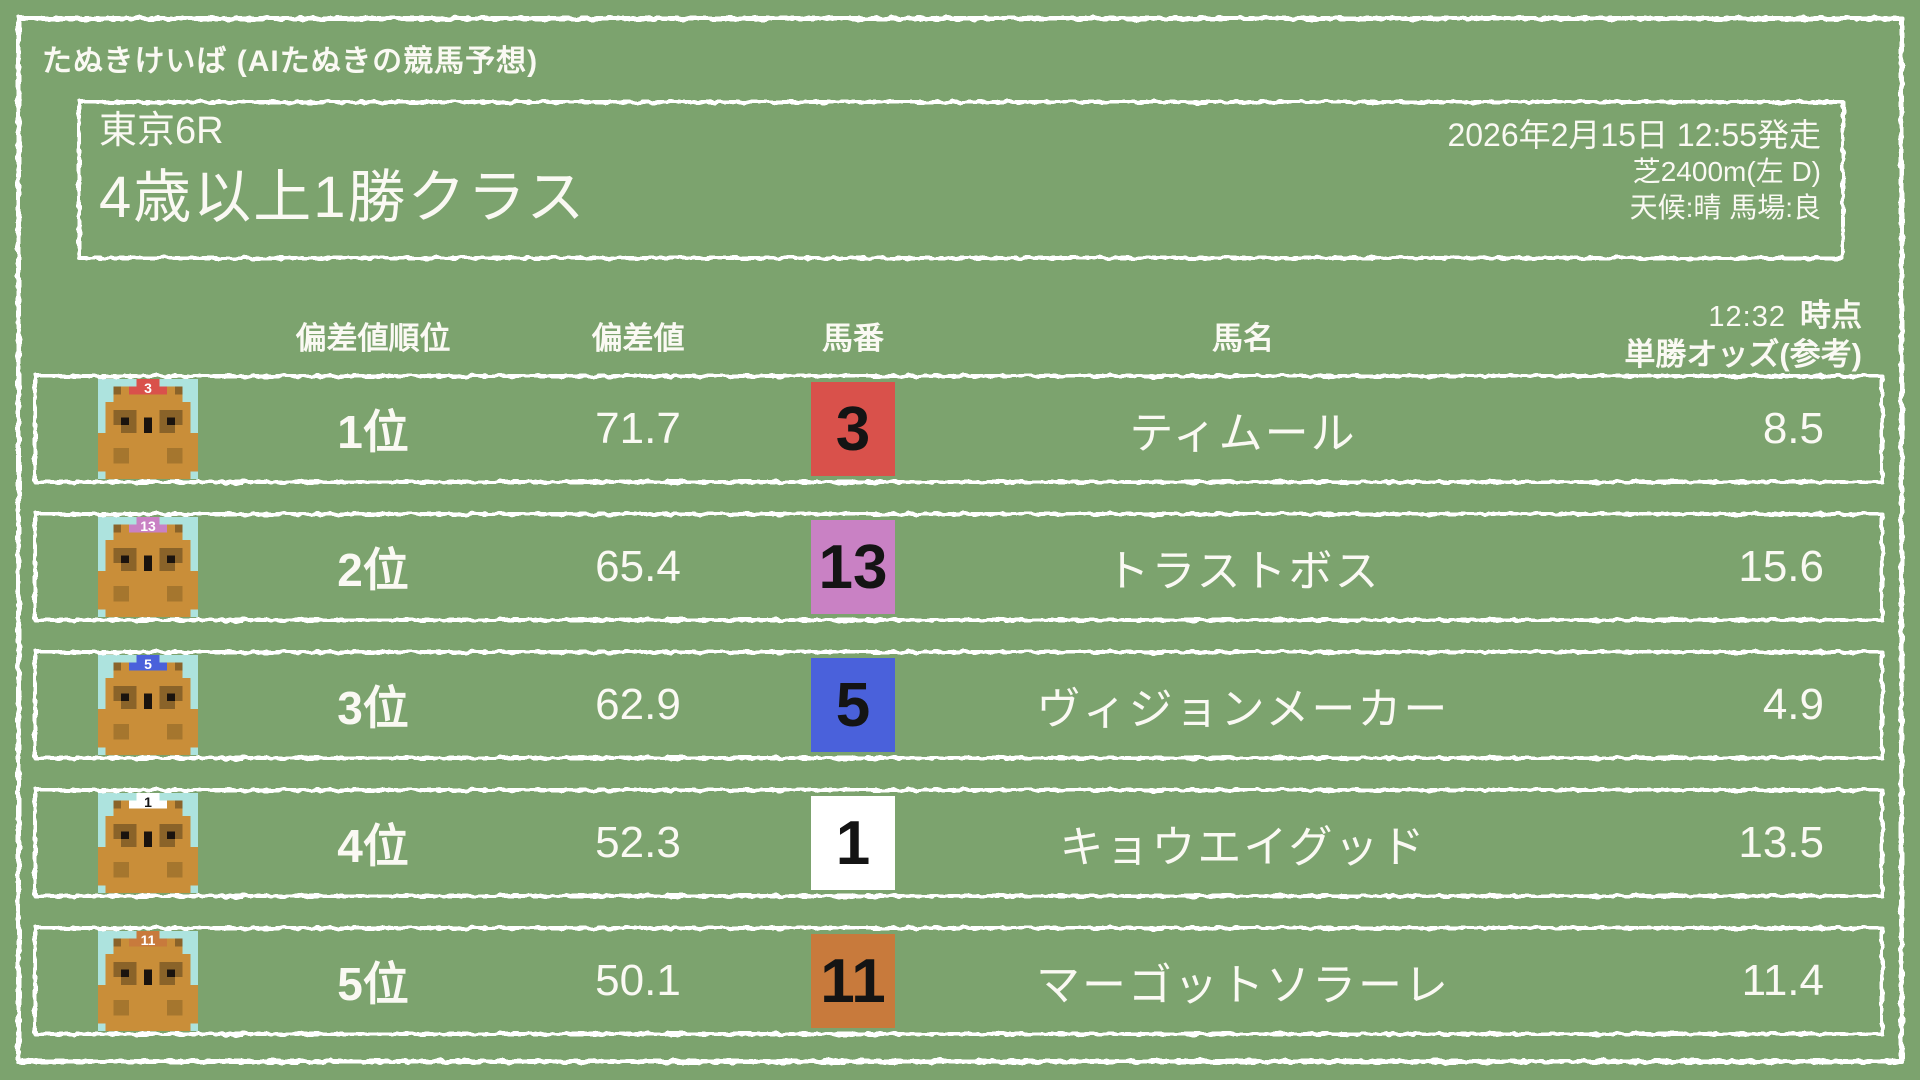  Describe the element at coordinates (1702, 316) in the screenshot. I see `header-odds-time-line: 12:32 時点` at that location.